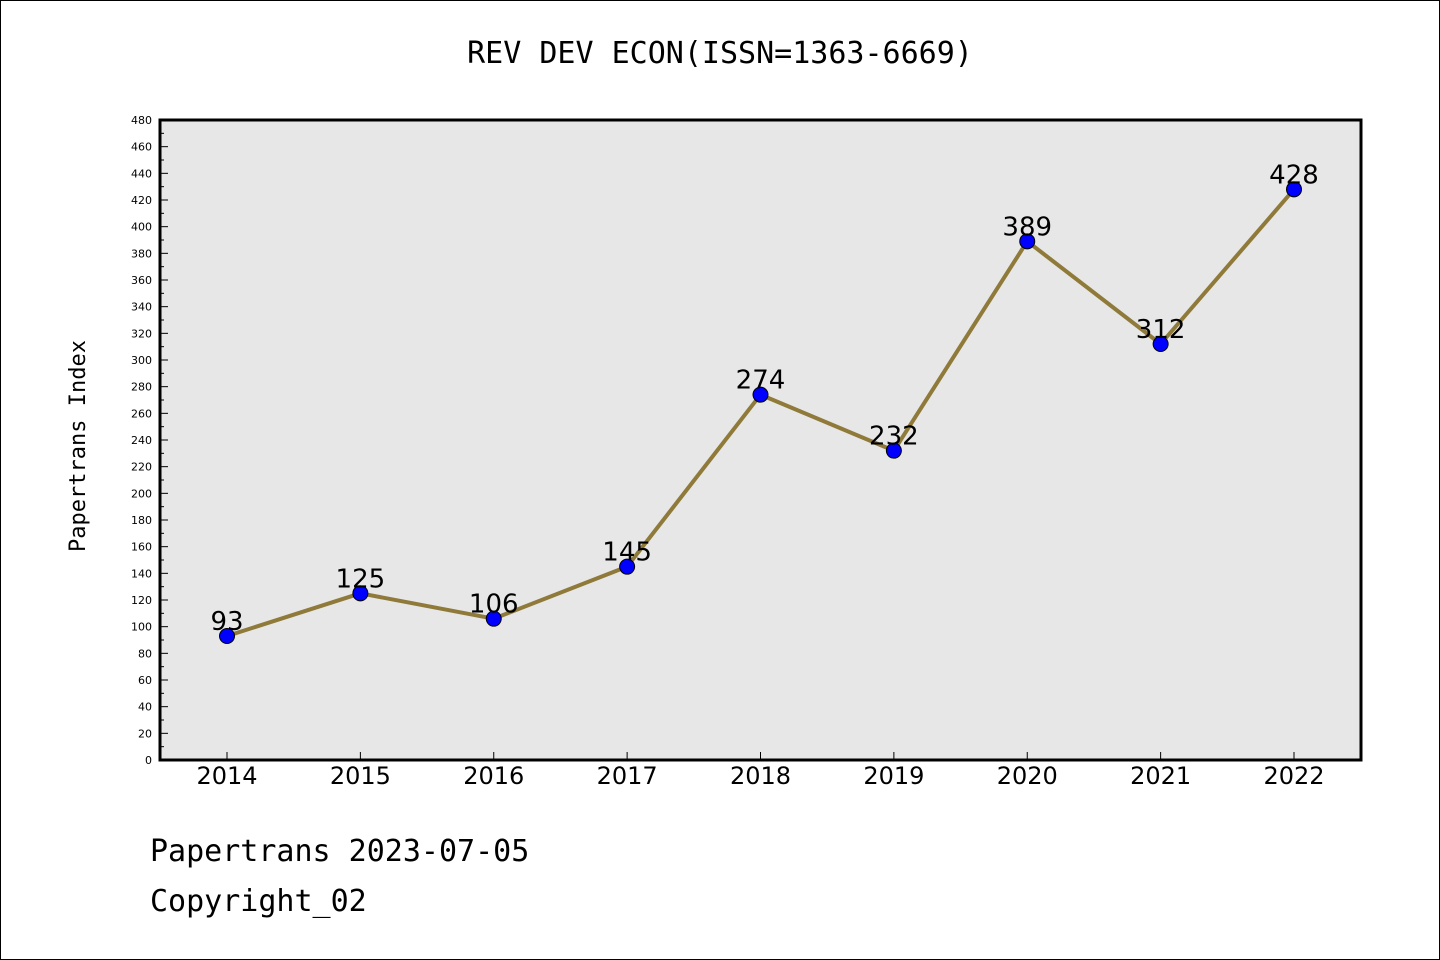 Image resolution: width=1440 pixels, height=960 pixels. I want to click on y-tick-label: 400, so click(141, 227).